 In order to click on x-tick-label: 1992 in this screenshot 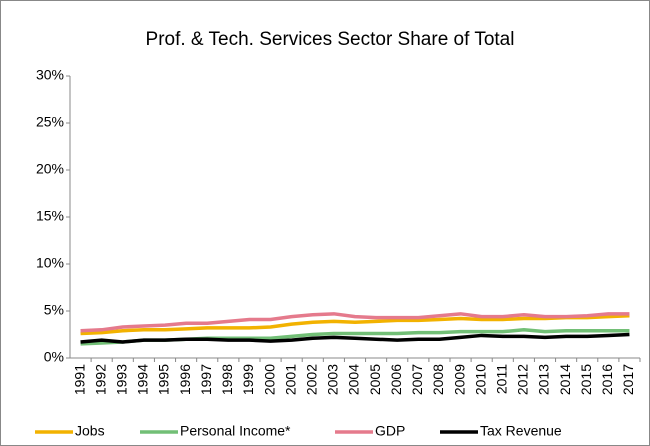, I will do `click(100, 379)`.